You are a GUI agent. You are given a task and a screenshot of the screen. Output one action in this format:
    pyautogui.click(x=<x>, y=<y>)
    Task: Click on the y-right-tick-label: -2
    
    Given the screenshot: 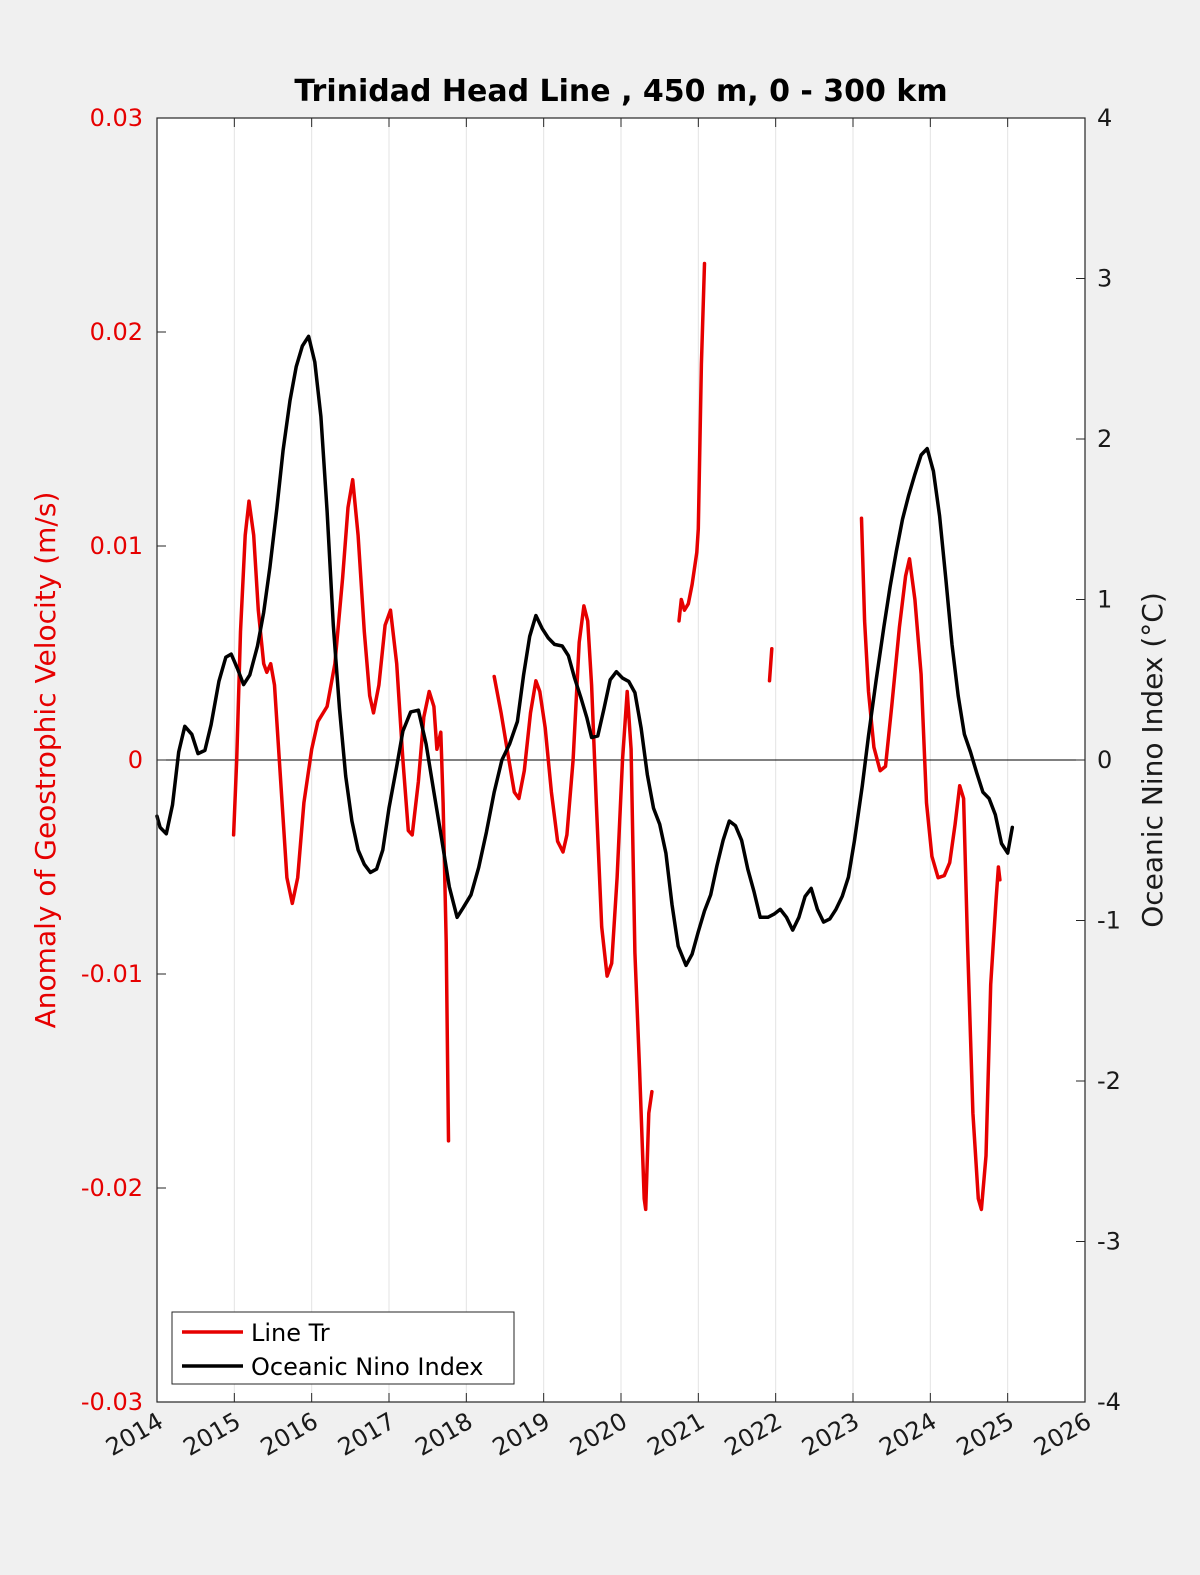 What is the action you would take?
    pyautogui.click(x=1109, y=1081)
    